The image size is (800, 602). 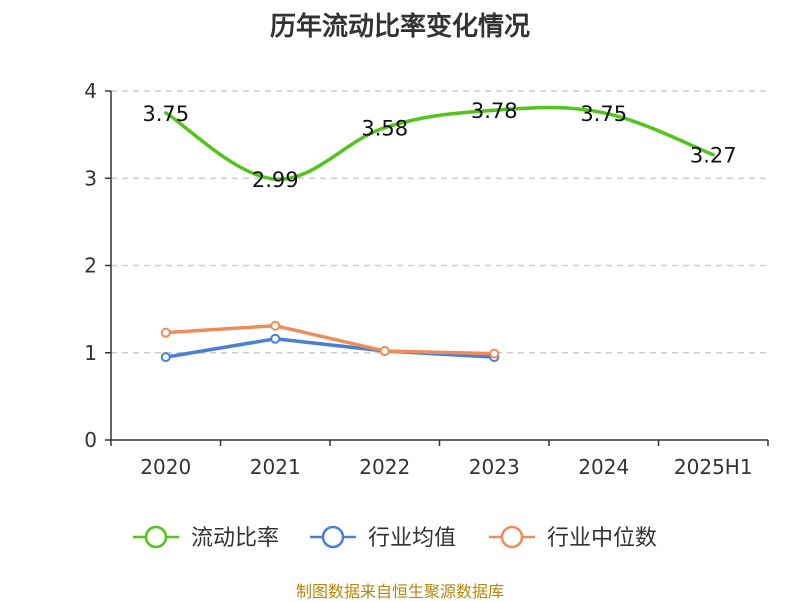 I want to click on legend-item: 行业中位数, so click(x=573, y=538).